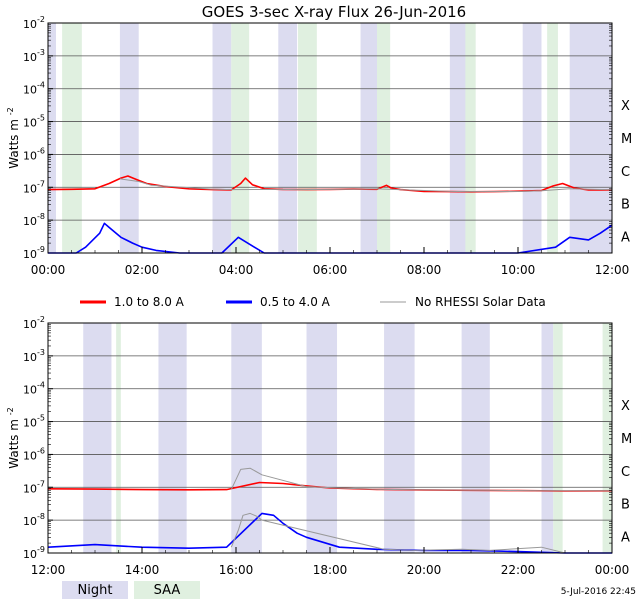 The image size is (640, 600). Describe the element at coordinates (330, 570) in the screenshot. I see `x-tick-label: 18:00` at that location.